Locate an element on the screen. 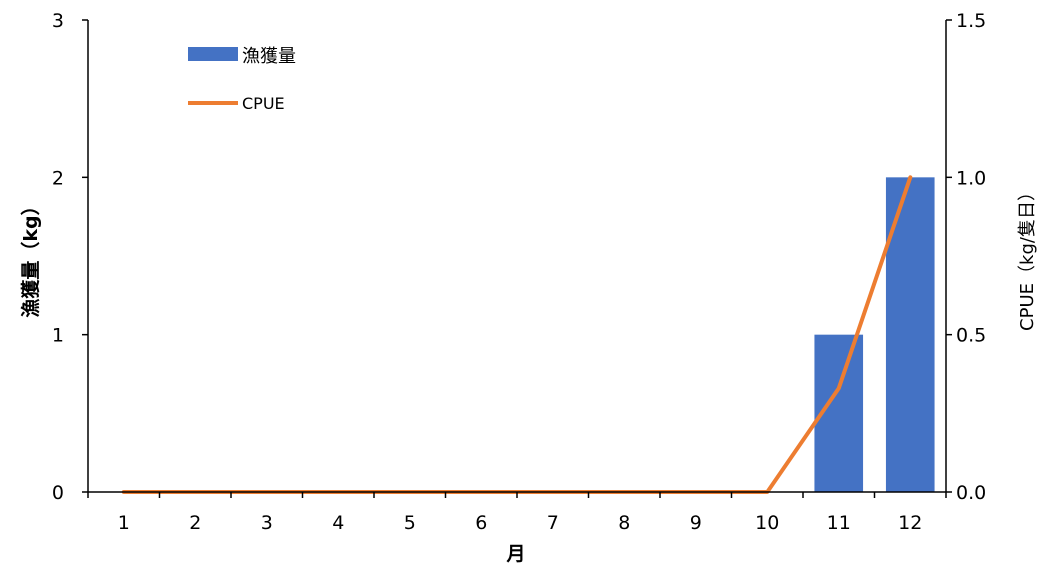 Image resolution: width=1046 pixels, height=577 pixels. x-tick-label-7: 7 is located at coordinates (553, 523).